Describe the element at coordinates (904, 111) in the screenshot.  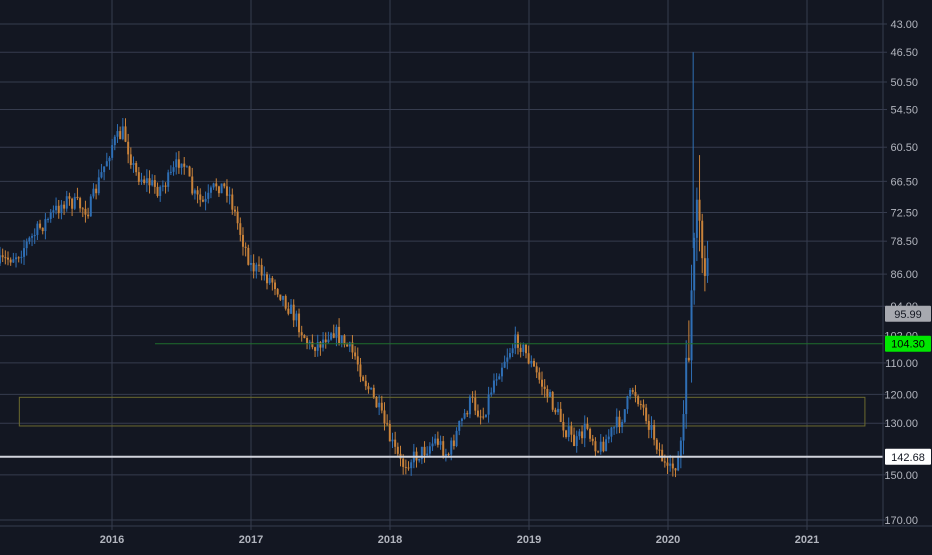
I see `y-tick-label: 54.50` at that location.